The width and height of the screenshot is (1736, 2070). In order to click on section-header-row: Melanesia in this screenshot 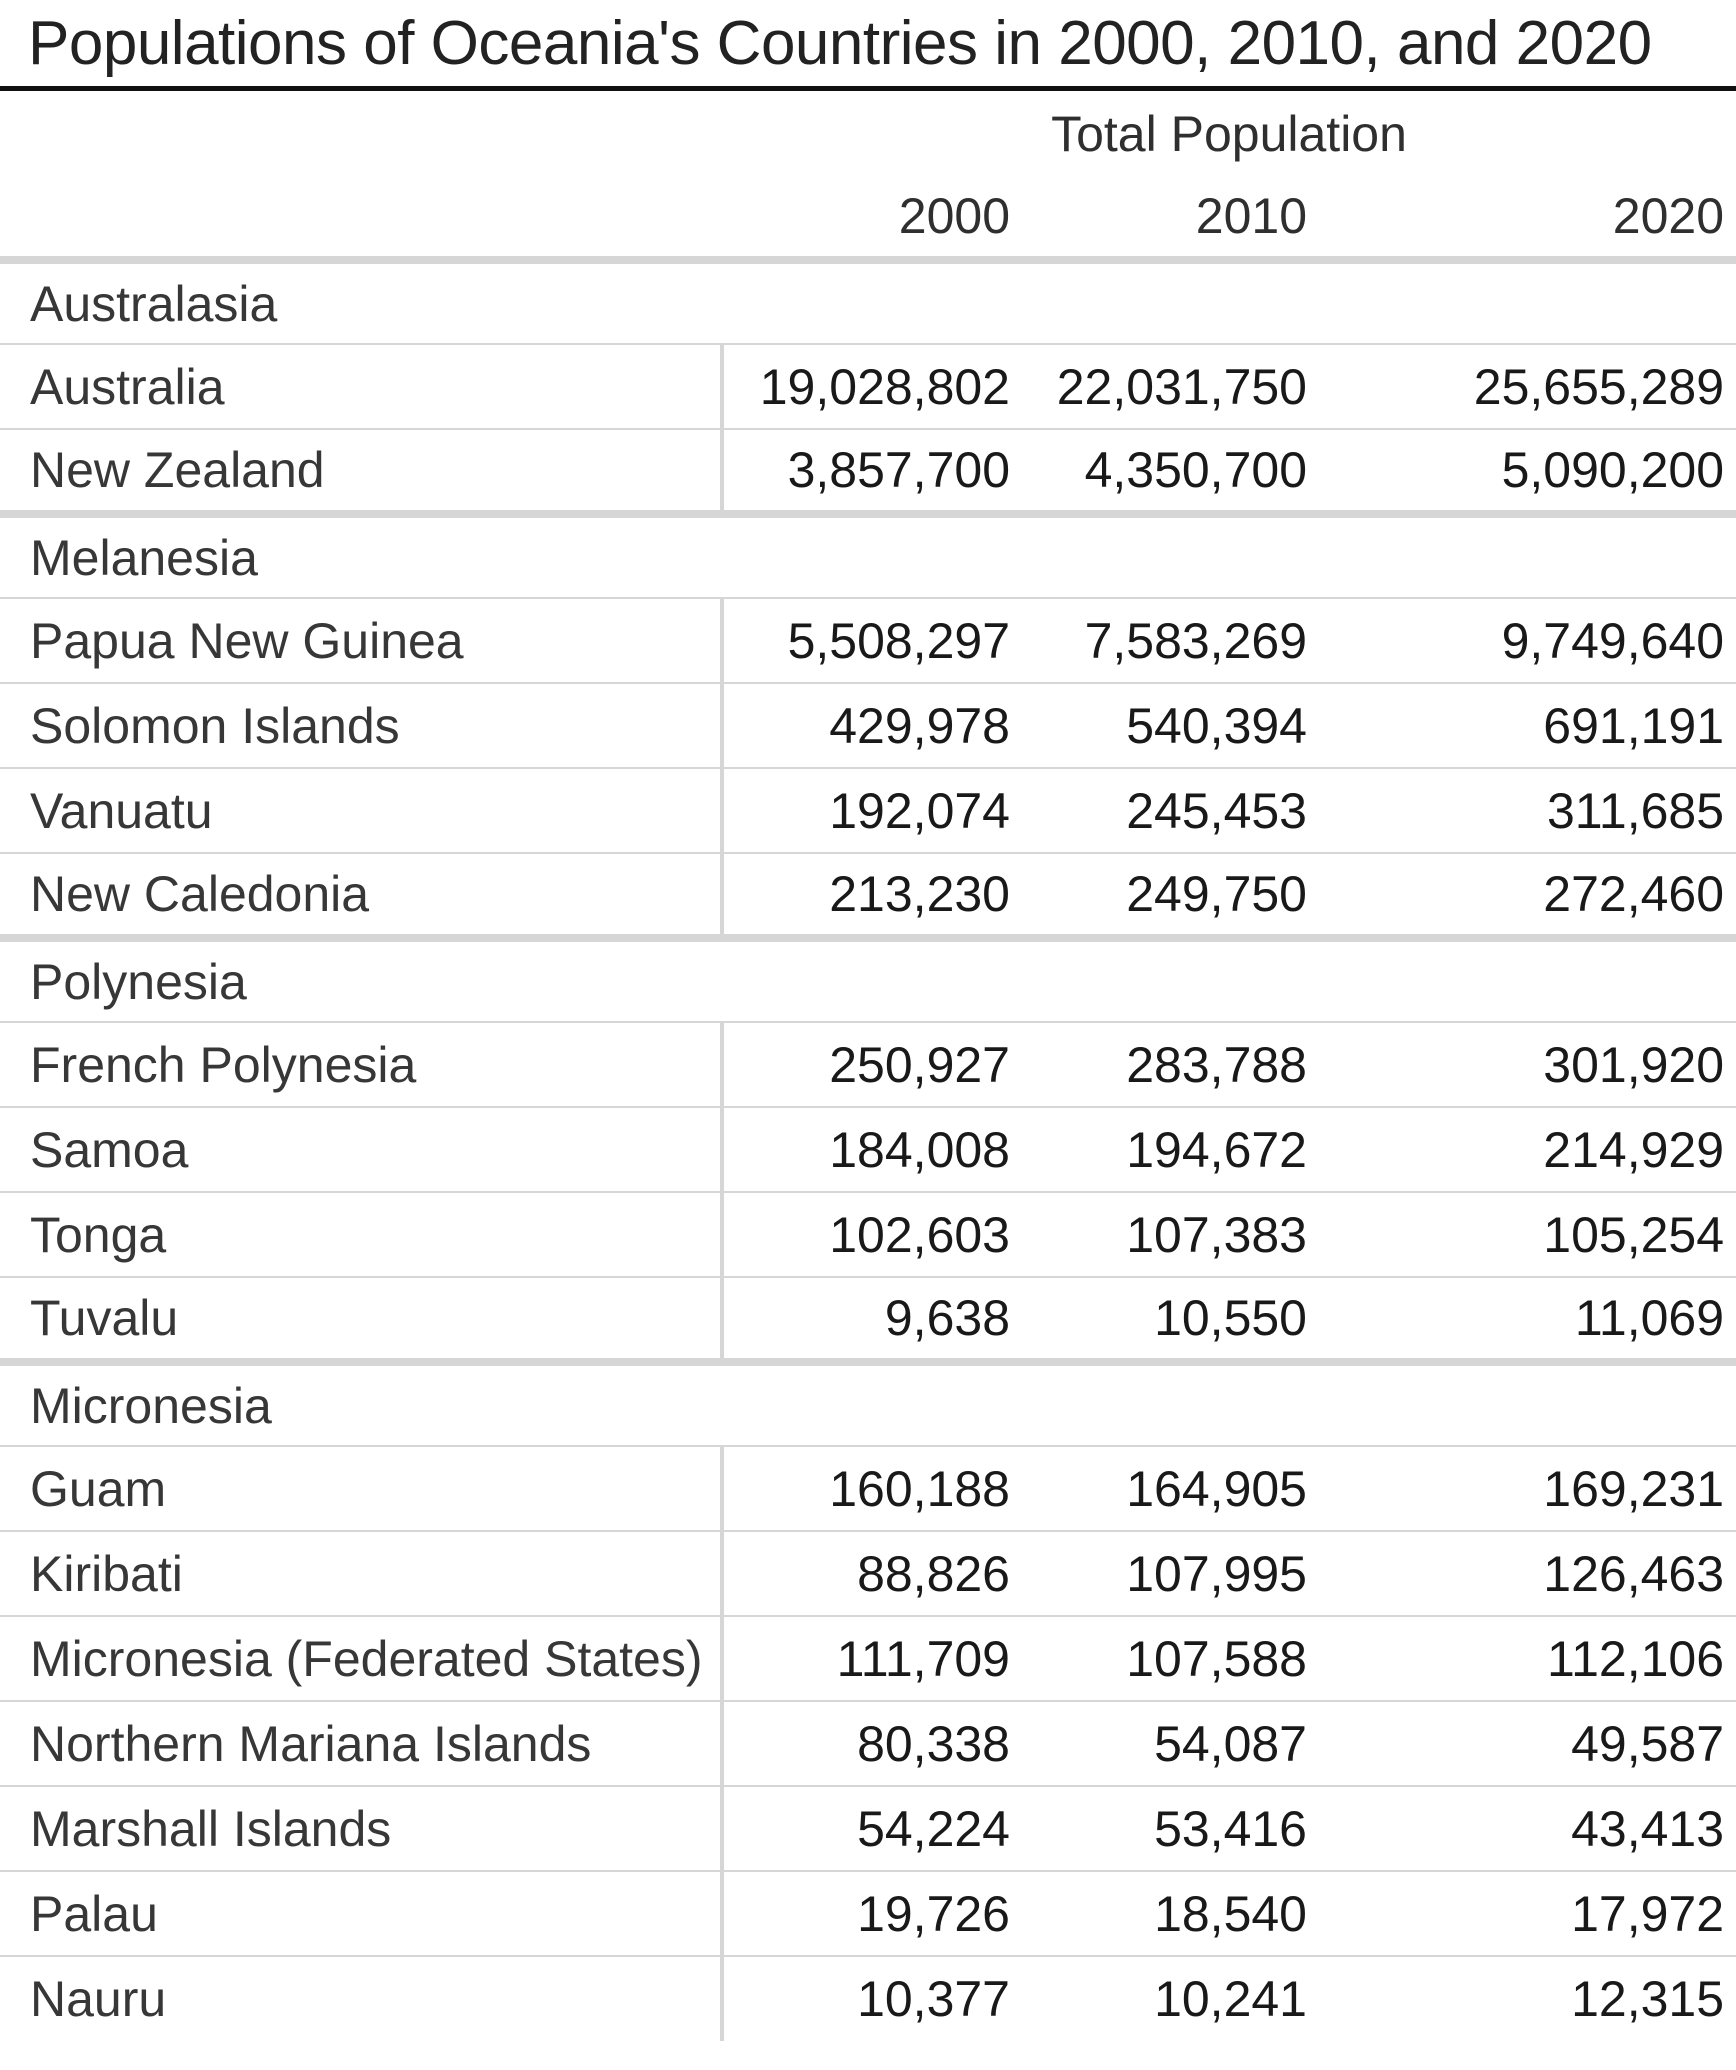, I will do `click(868, 554)`.